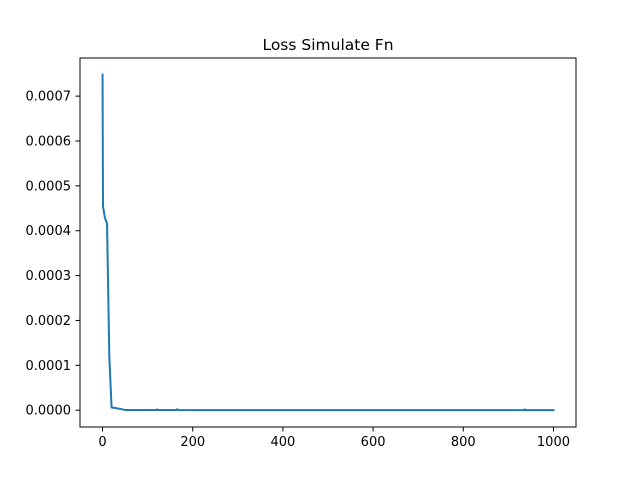  I want to click on x-tick-label: 0, so click(102, 442).